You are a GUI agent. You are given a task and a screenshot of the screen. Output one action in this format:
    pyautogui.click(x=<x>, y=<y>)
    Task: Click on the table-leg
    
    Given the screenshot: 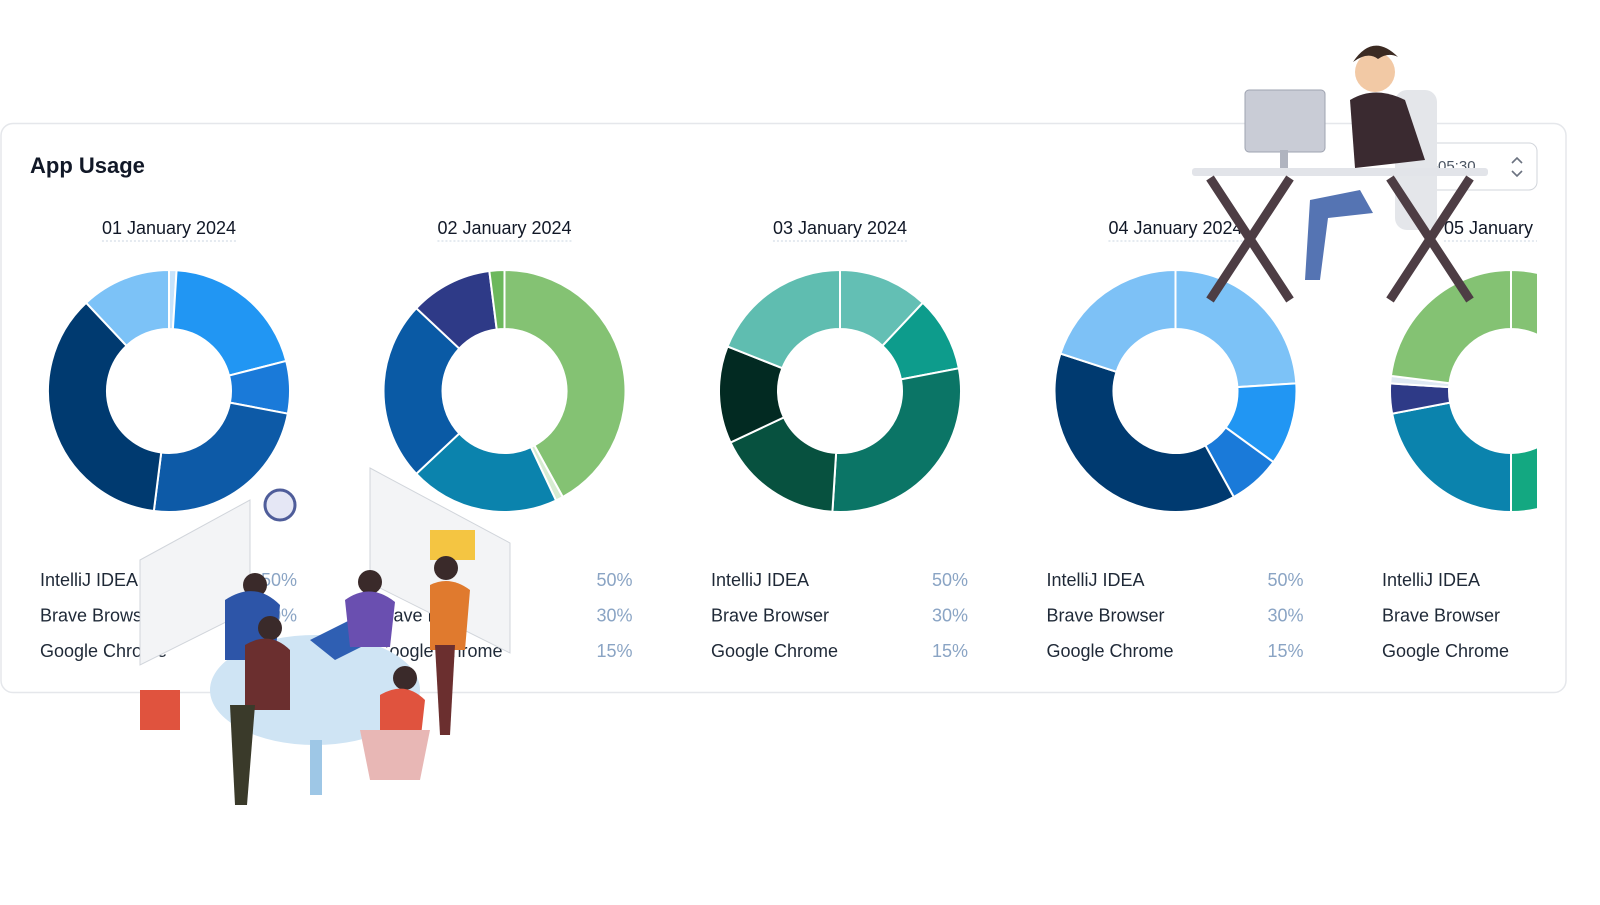 What is the action you would take?
    pyautogui.click(x=316, y=767)
    